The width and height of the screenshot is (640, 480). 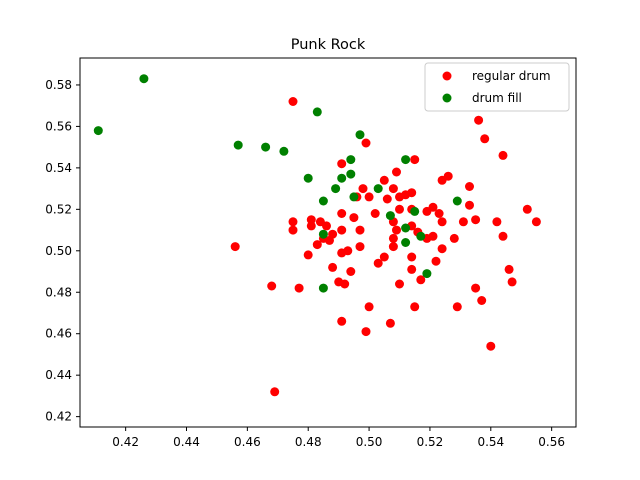 What do you see at coordinates (430, 442) in the screenshot?
I see `x-tick-label: 0.52` at bounding box center [430, 442].